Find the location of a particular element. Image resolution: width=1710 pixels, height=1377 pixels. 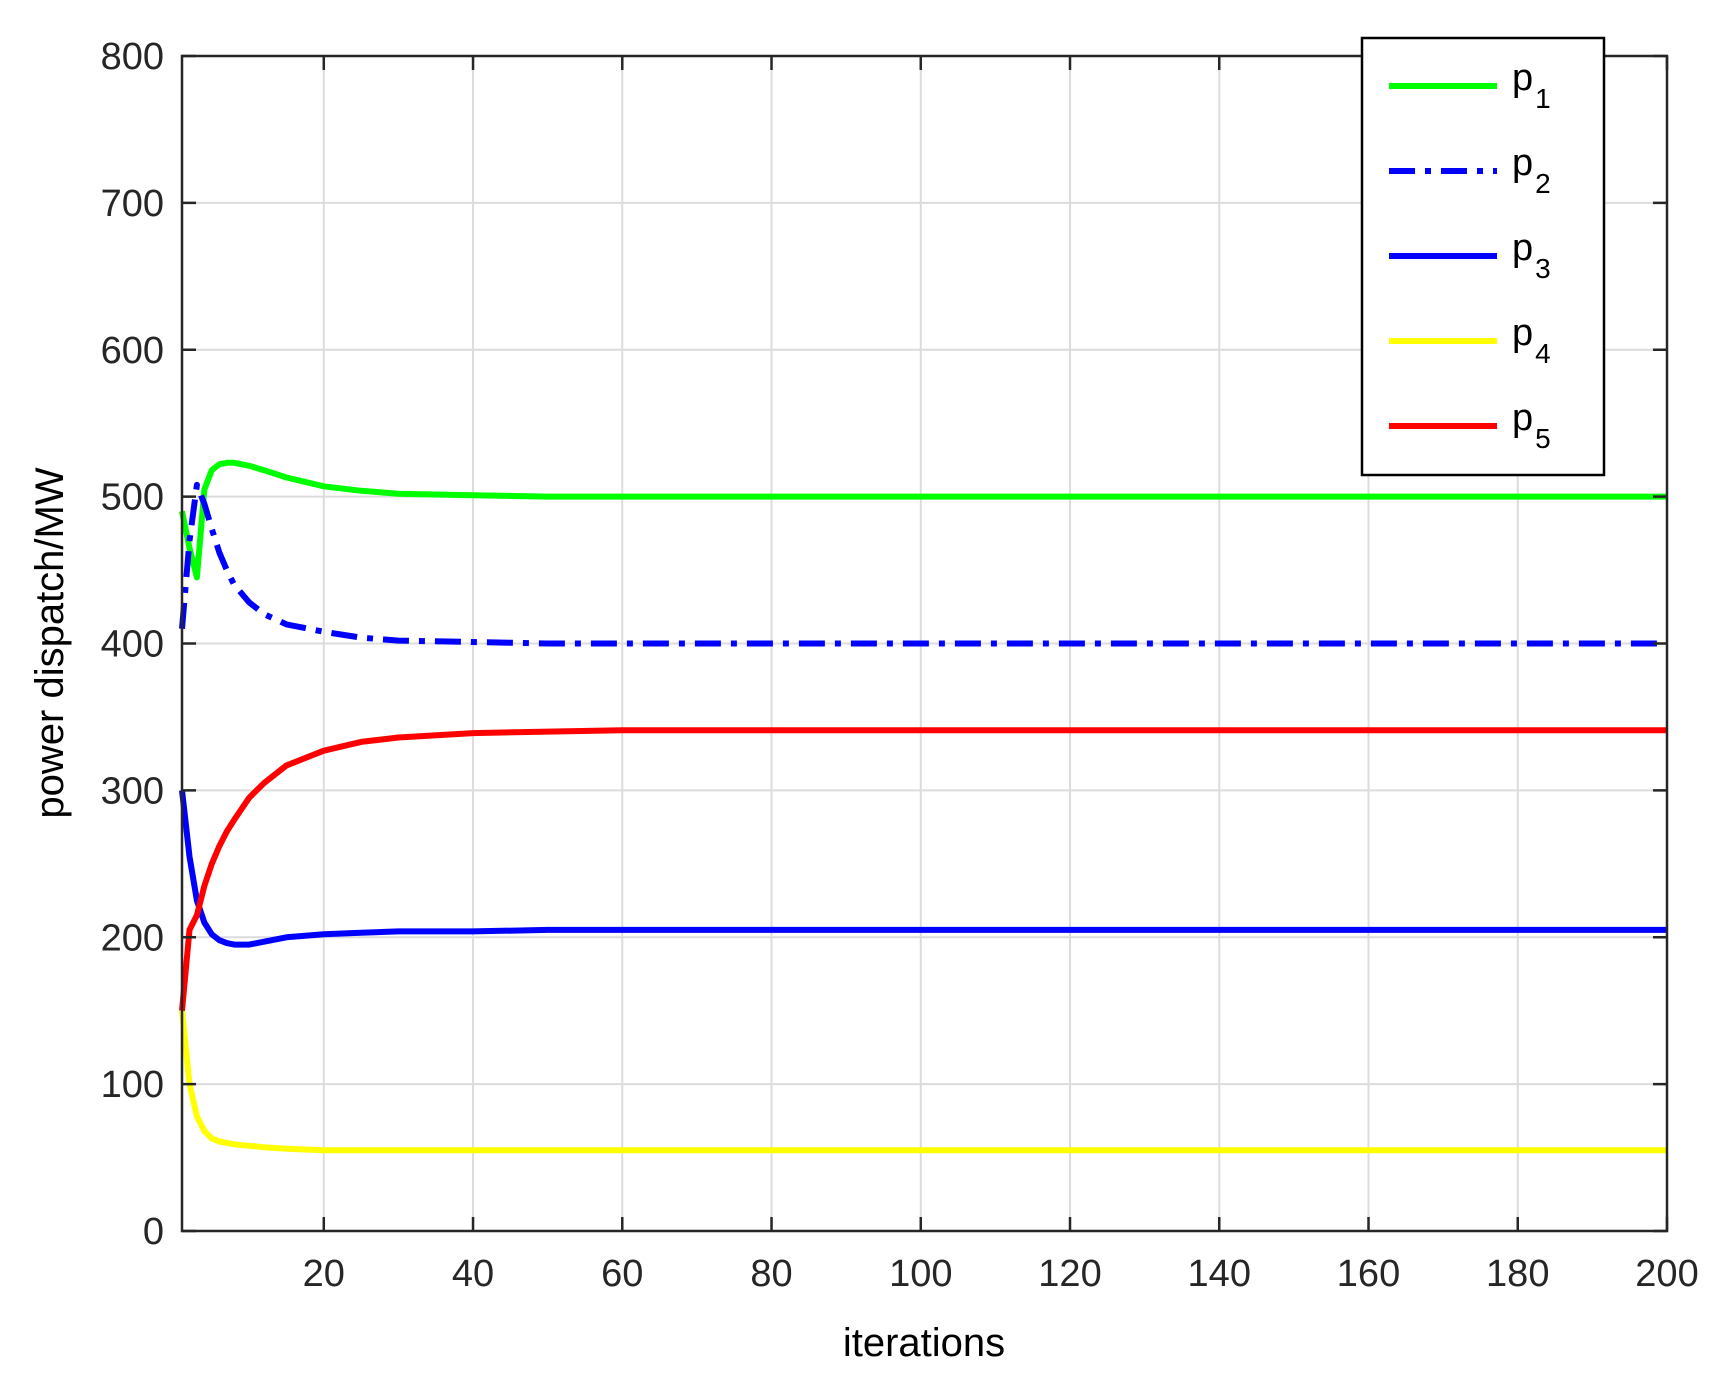

x-tick-label: 140 is located at coordinates (1219, 1274).